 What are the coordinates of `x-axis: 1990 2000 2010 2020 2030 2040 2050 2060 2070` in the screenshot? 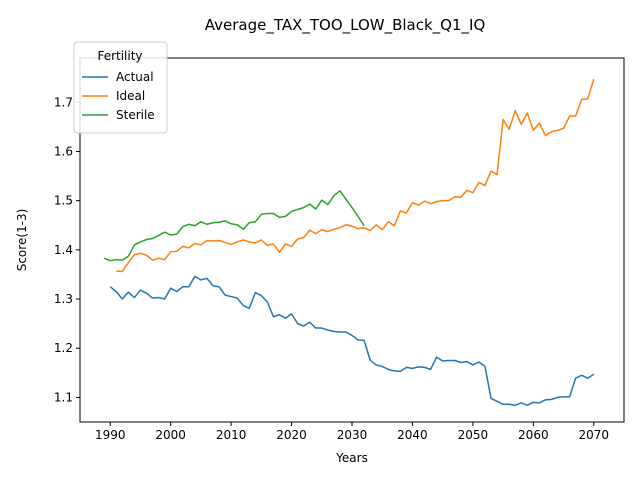 It's located at (352, 432).